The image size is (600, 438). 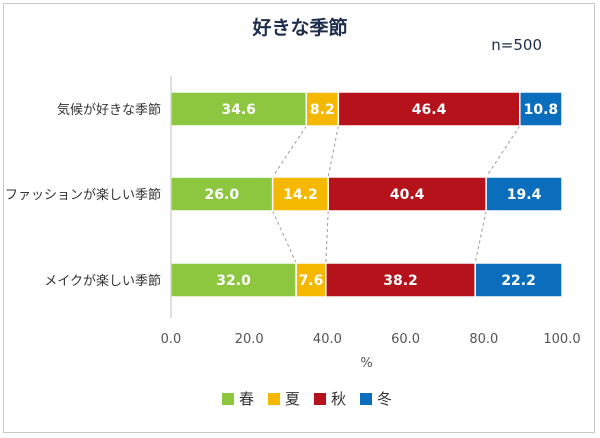 What do you see at coordinates (109, 110) in the screenshot?
I see `category-label: 気候が好きな季節` at bounding box center [109, 110].